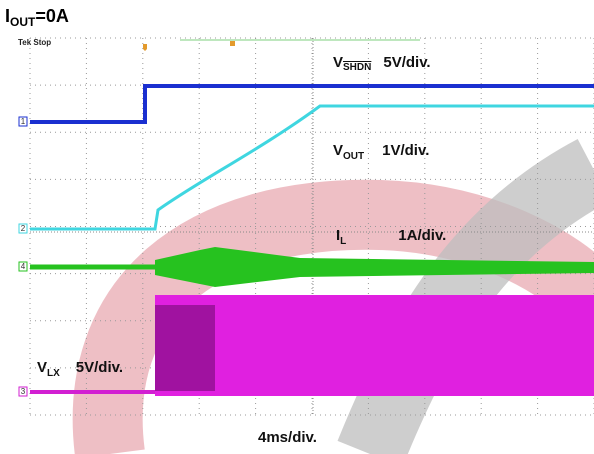 Image resolution: width=594 pixels, height=454 pixels. I want to click on channel-label: VOUT 1V/div., so click(381, 152).